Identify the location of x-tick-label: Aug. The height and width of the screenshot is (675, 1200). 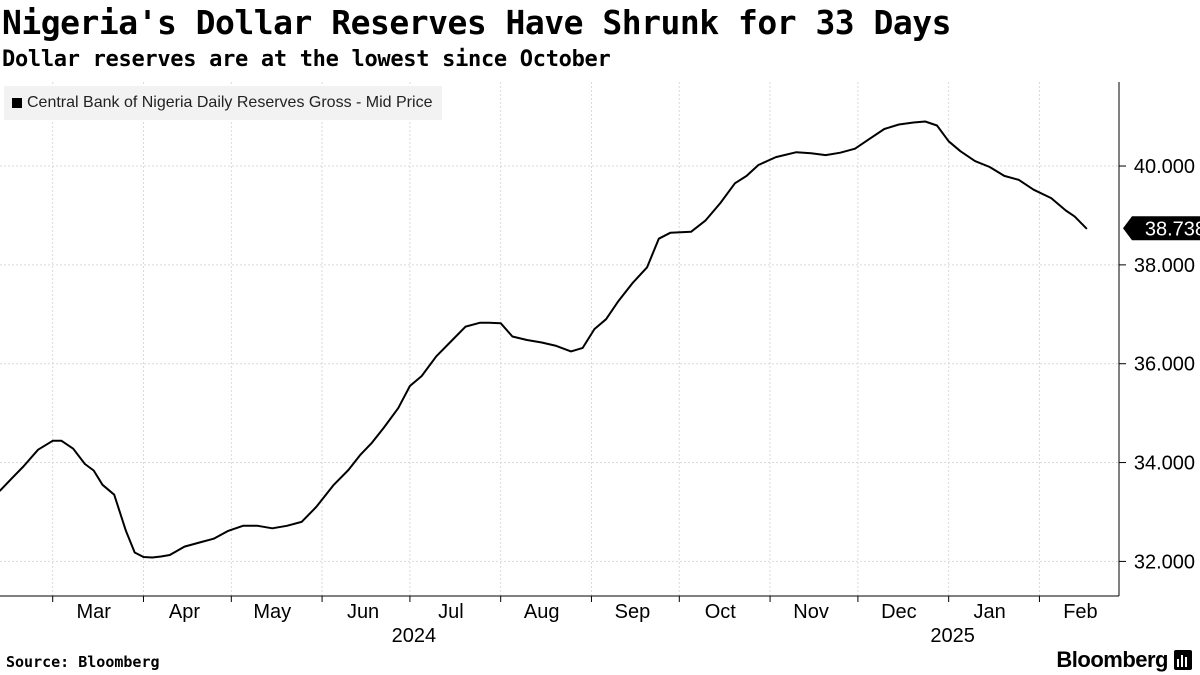
(542, 612).